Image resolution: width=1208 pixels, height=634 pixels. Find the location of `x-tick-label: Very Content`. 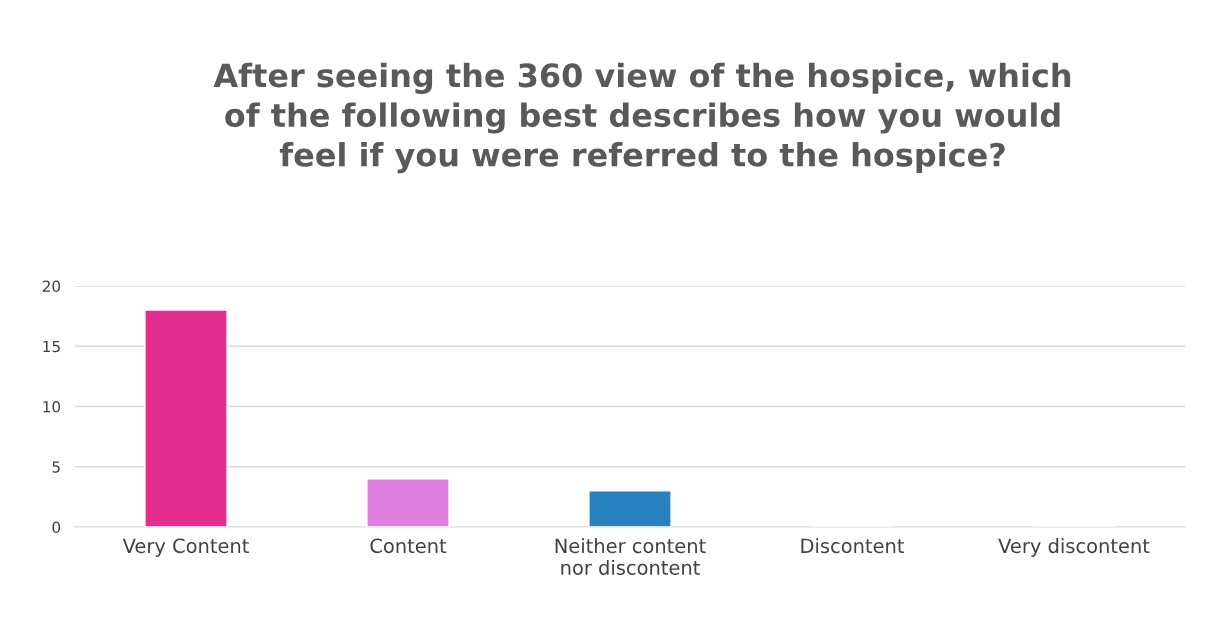

x-tick-label: Very Content is located at coordinates (185, 547).